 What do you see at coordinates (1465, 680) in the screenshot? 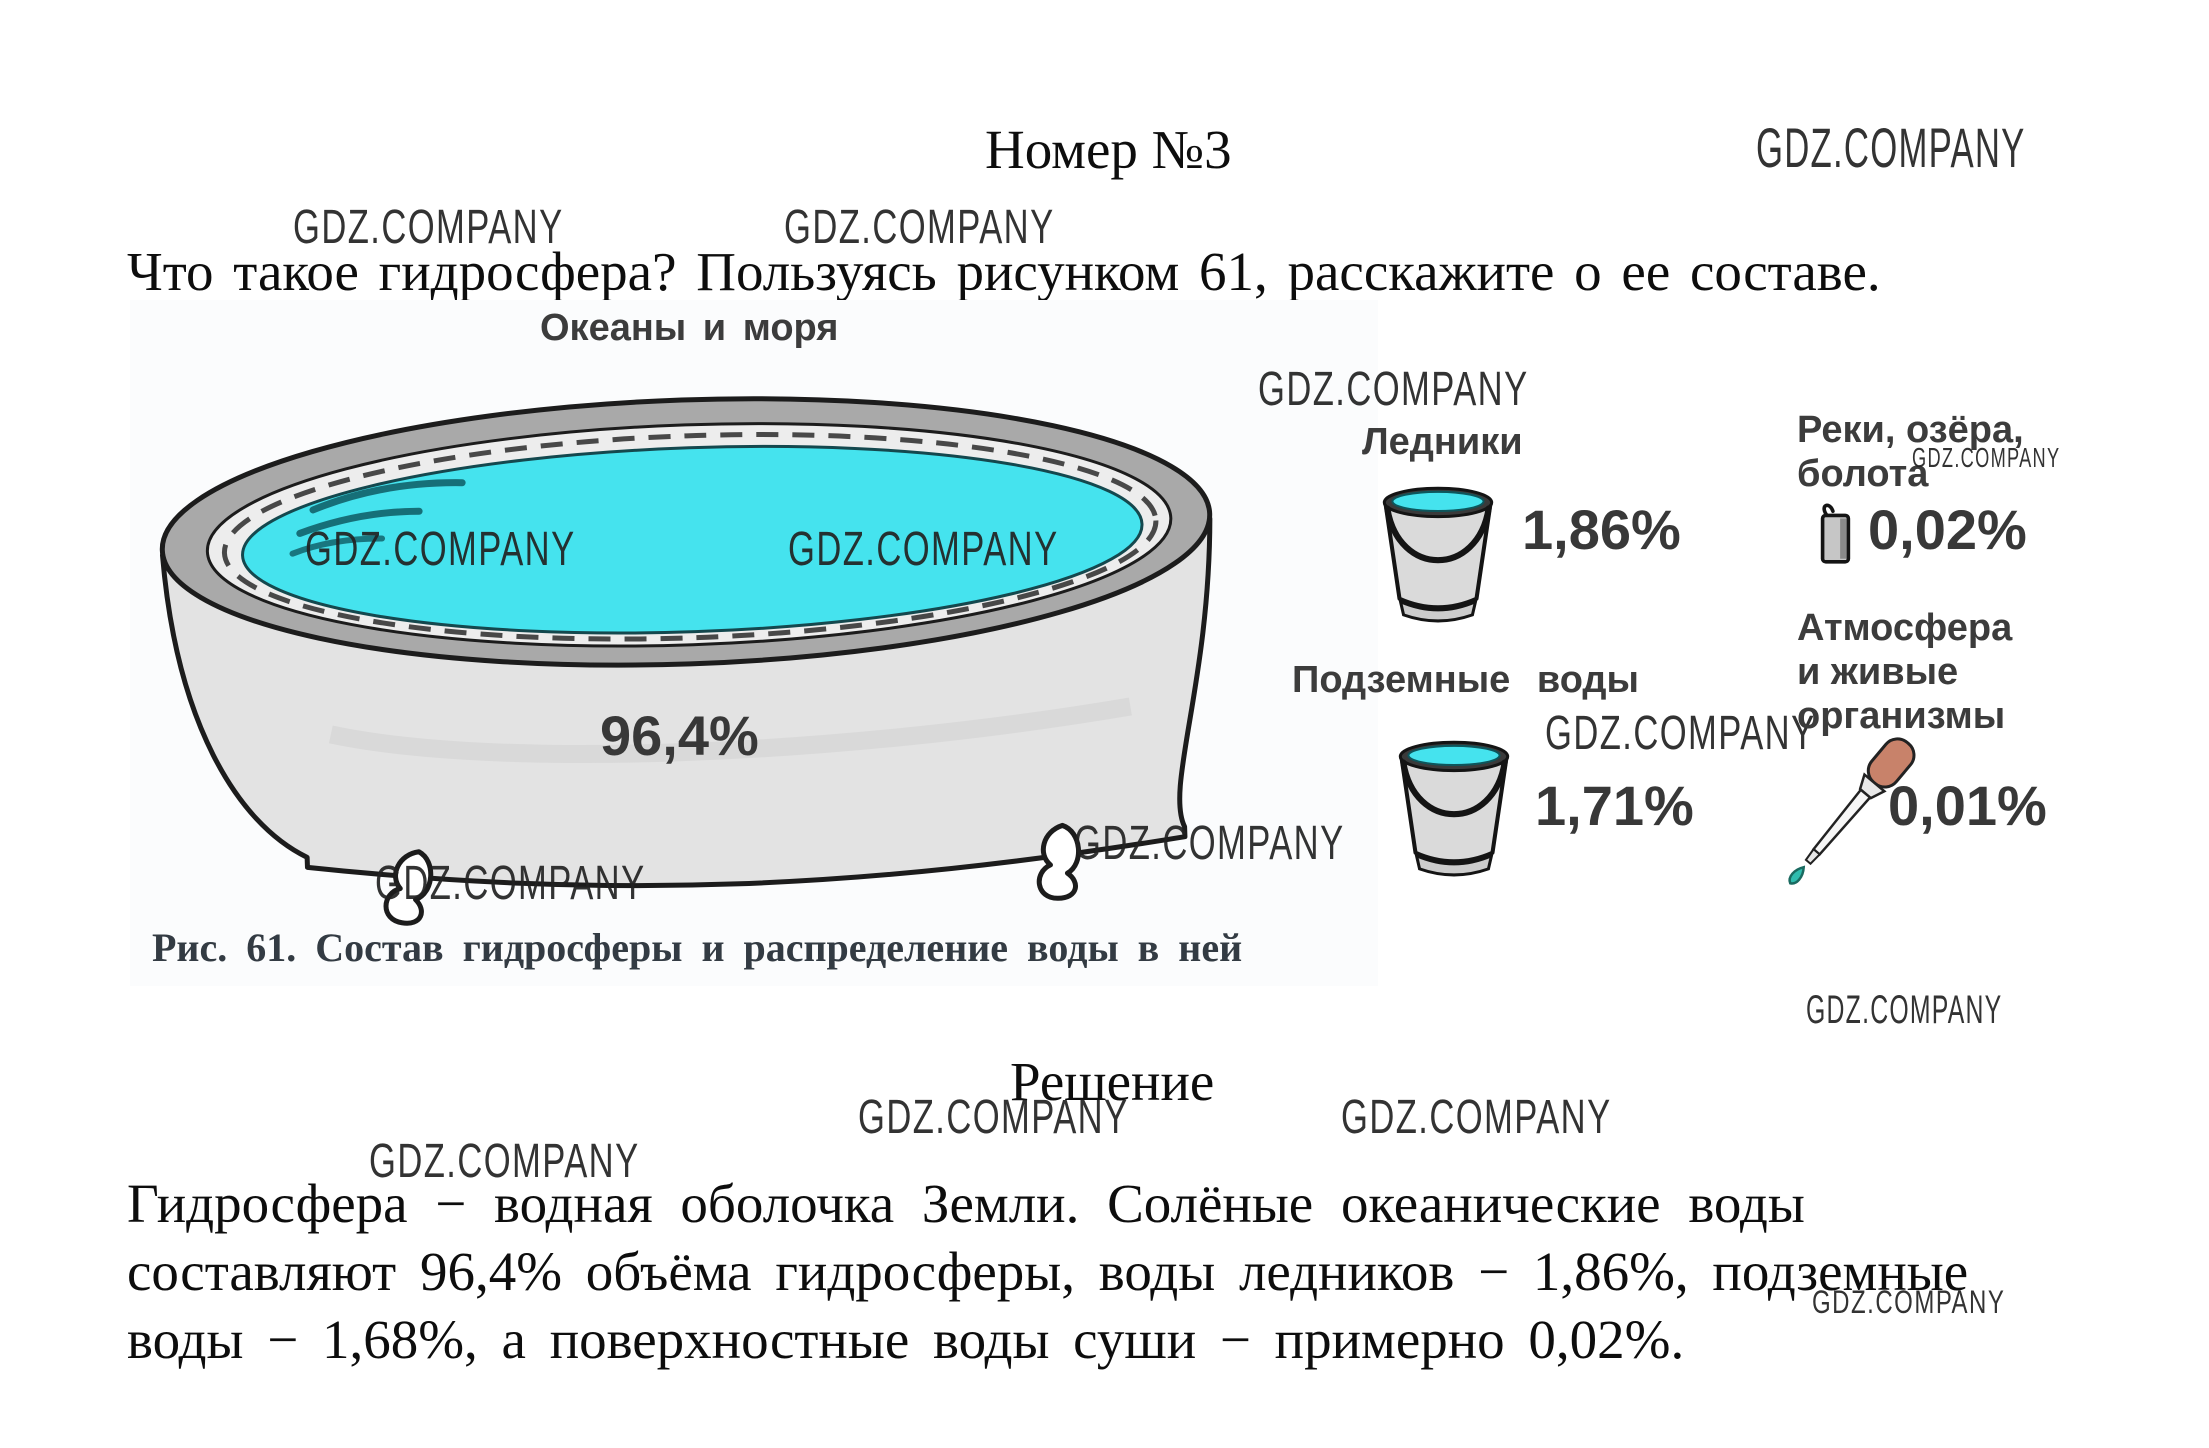
I see `groundwater-label: Подземные воды` at bounding box center [1465, 680].